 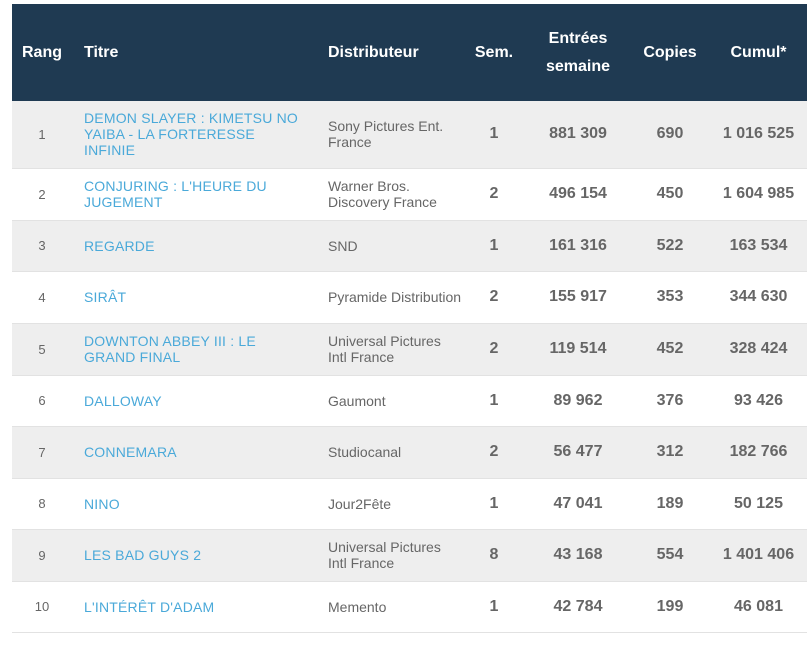 What do you see at coordinates (578, 52) in the screenshot?
I see `header-entrees-semaine: Entrées semaine` at bounding box center [578, 52].